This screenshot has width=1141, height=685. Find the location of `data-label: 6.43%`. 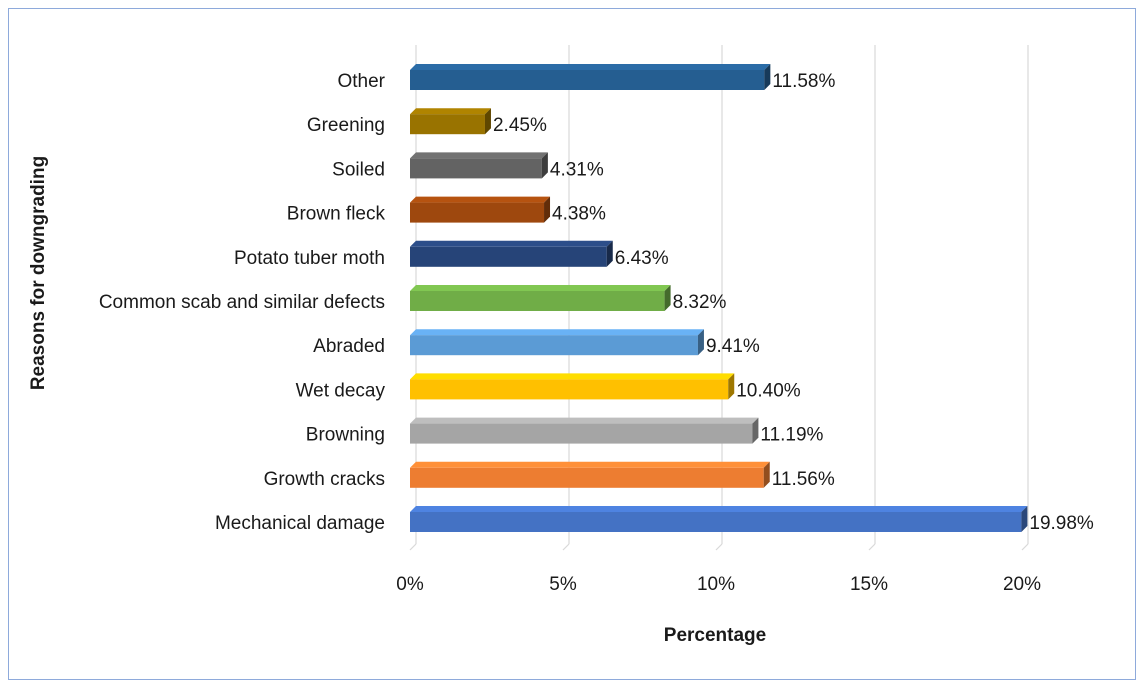

data-label: 6.43% is located at coordinates (642, 258).